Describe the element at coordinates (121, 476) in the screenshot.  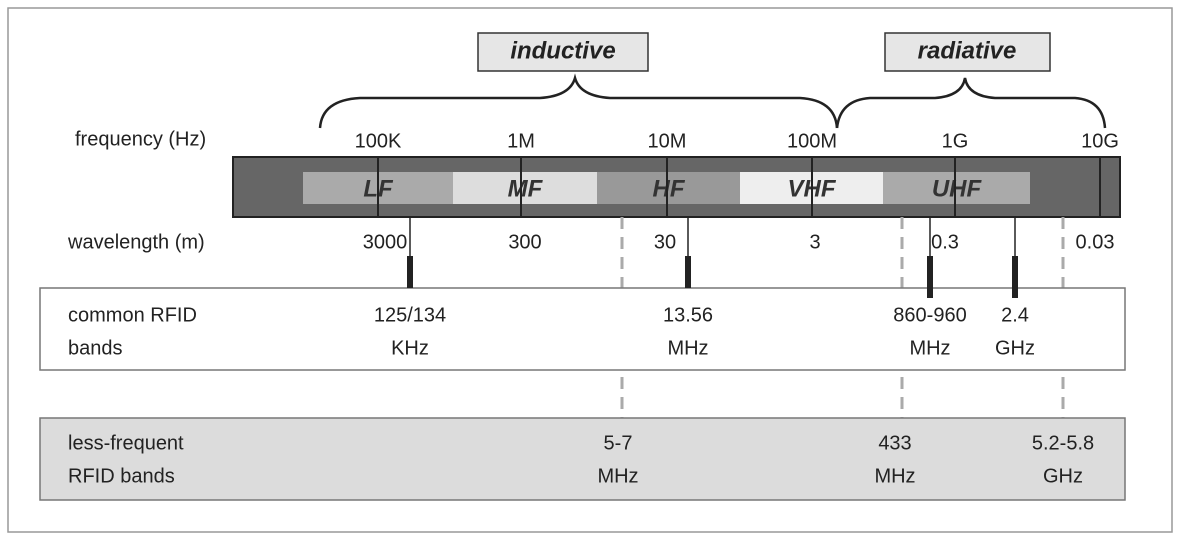
I see `box-label: RFID bands` at that location.